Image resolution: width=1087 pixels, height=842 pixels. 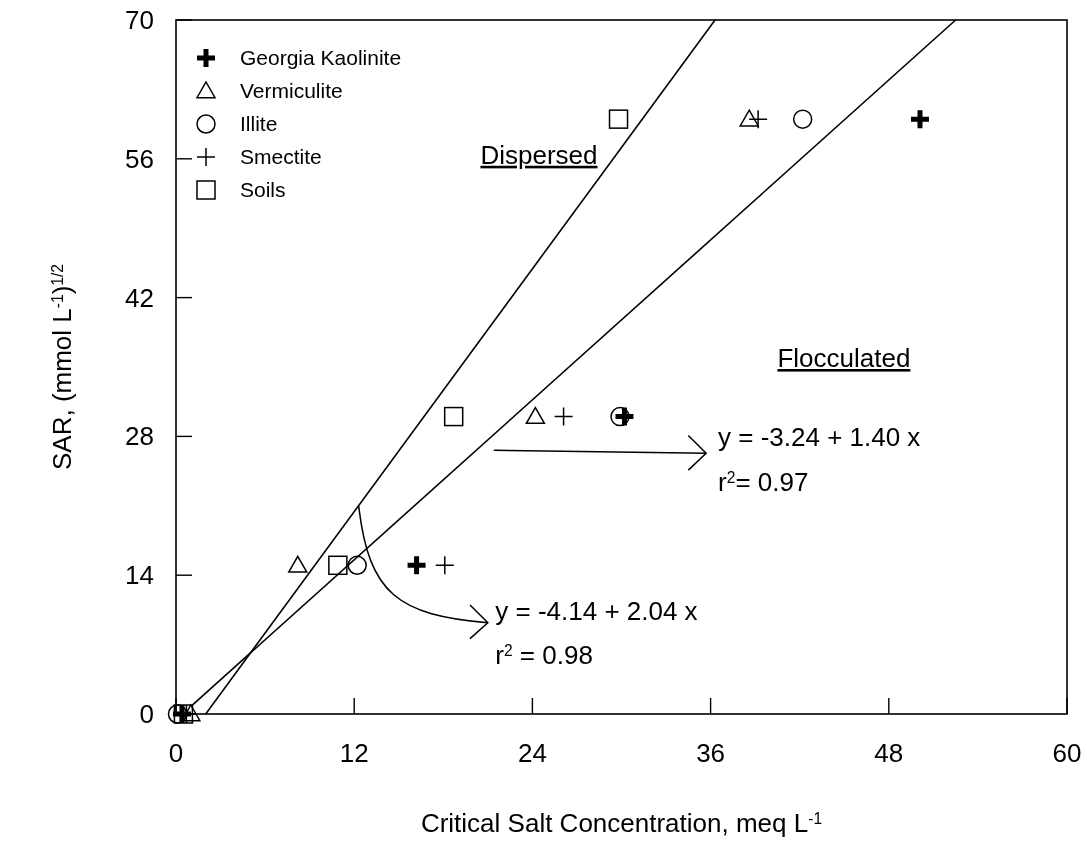 What do you see at coordinates (889, 753) in the screenshot?
I see `x-tick-label: 48` at bounding box center [889, 753].